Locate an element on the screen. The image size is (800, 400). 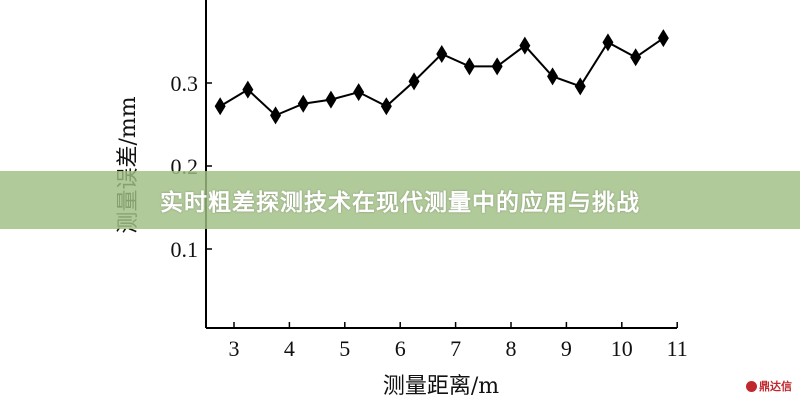
x-tick-label: 7 is located at coordinates (455, 348).